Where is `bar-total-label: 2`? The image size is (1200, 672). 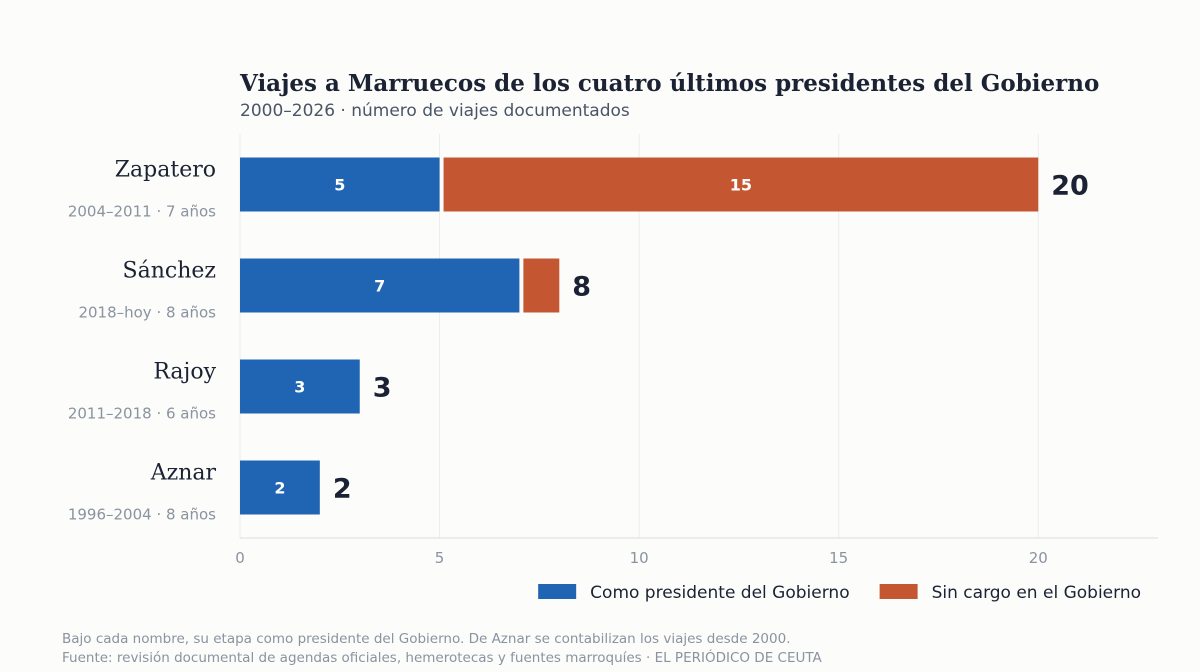
bar-total-label: 2 is located at coordinates (342, 489).